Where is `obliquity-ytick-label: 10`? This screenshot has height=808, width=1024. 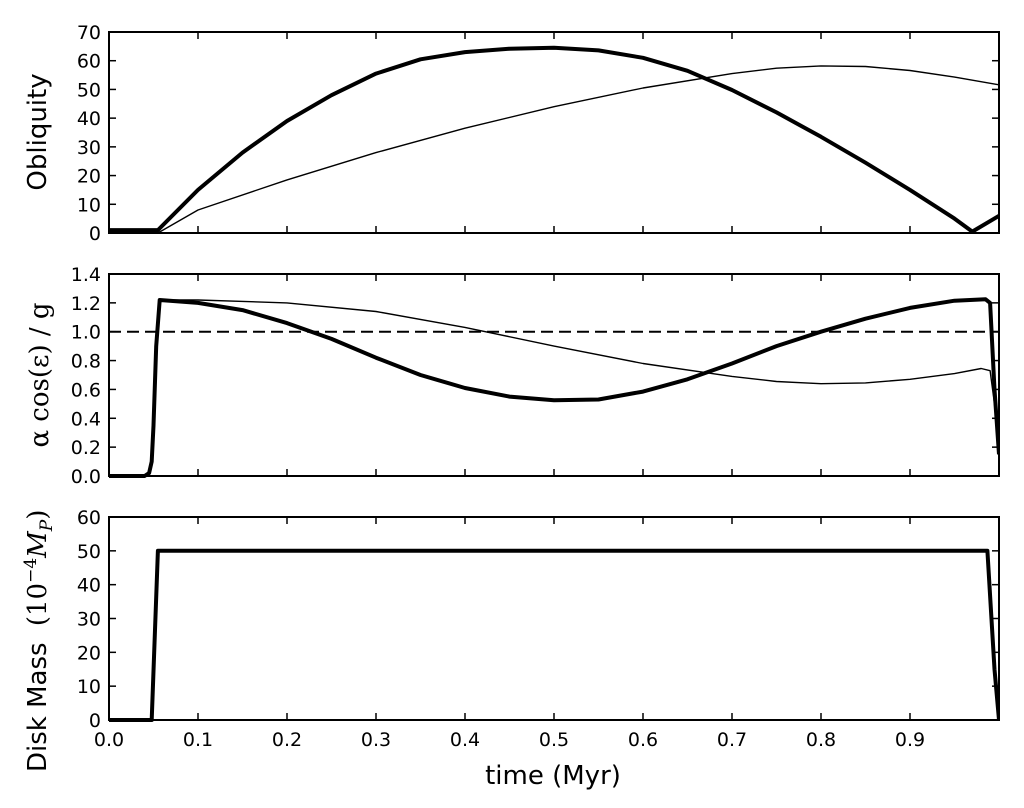 obliquity-ytick-label: 10 is located at coordinates (89, 205).